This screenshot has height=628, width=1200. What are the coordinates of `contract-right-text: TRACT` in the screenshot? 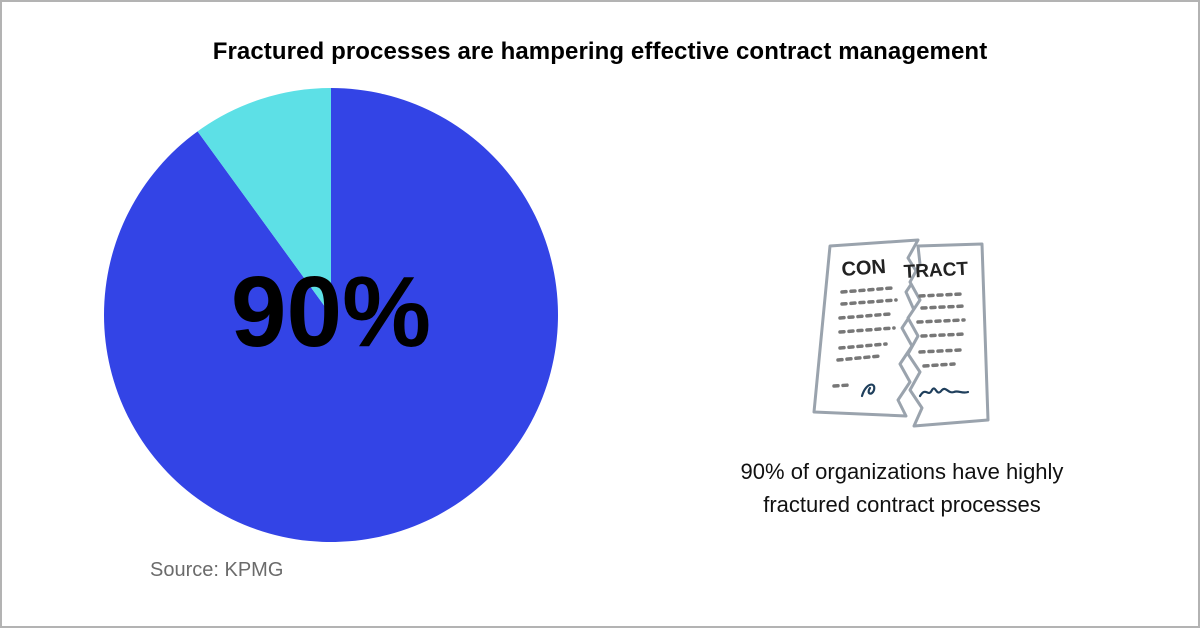 It's located at (936, 271).